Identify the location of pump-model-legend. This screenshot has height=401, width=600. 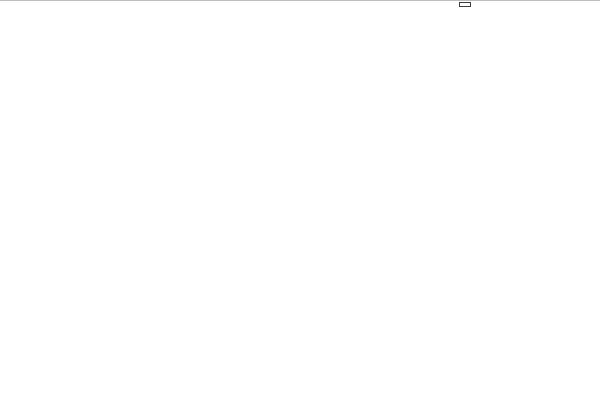
(465, 4).